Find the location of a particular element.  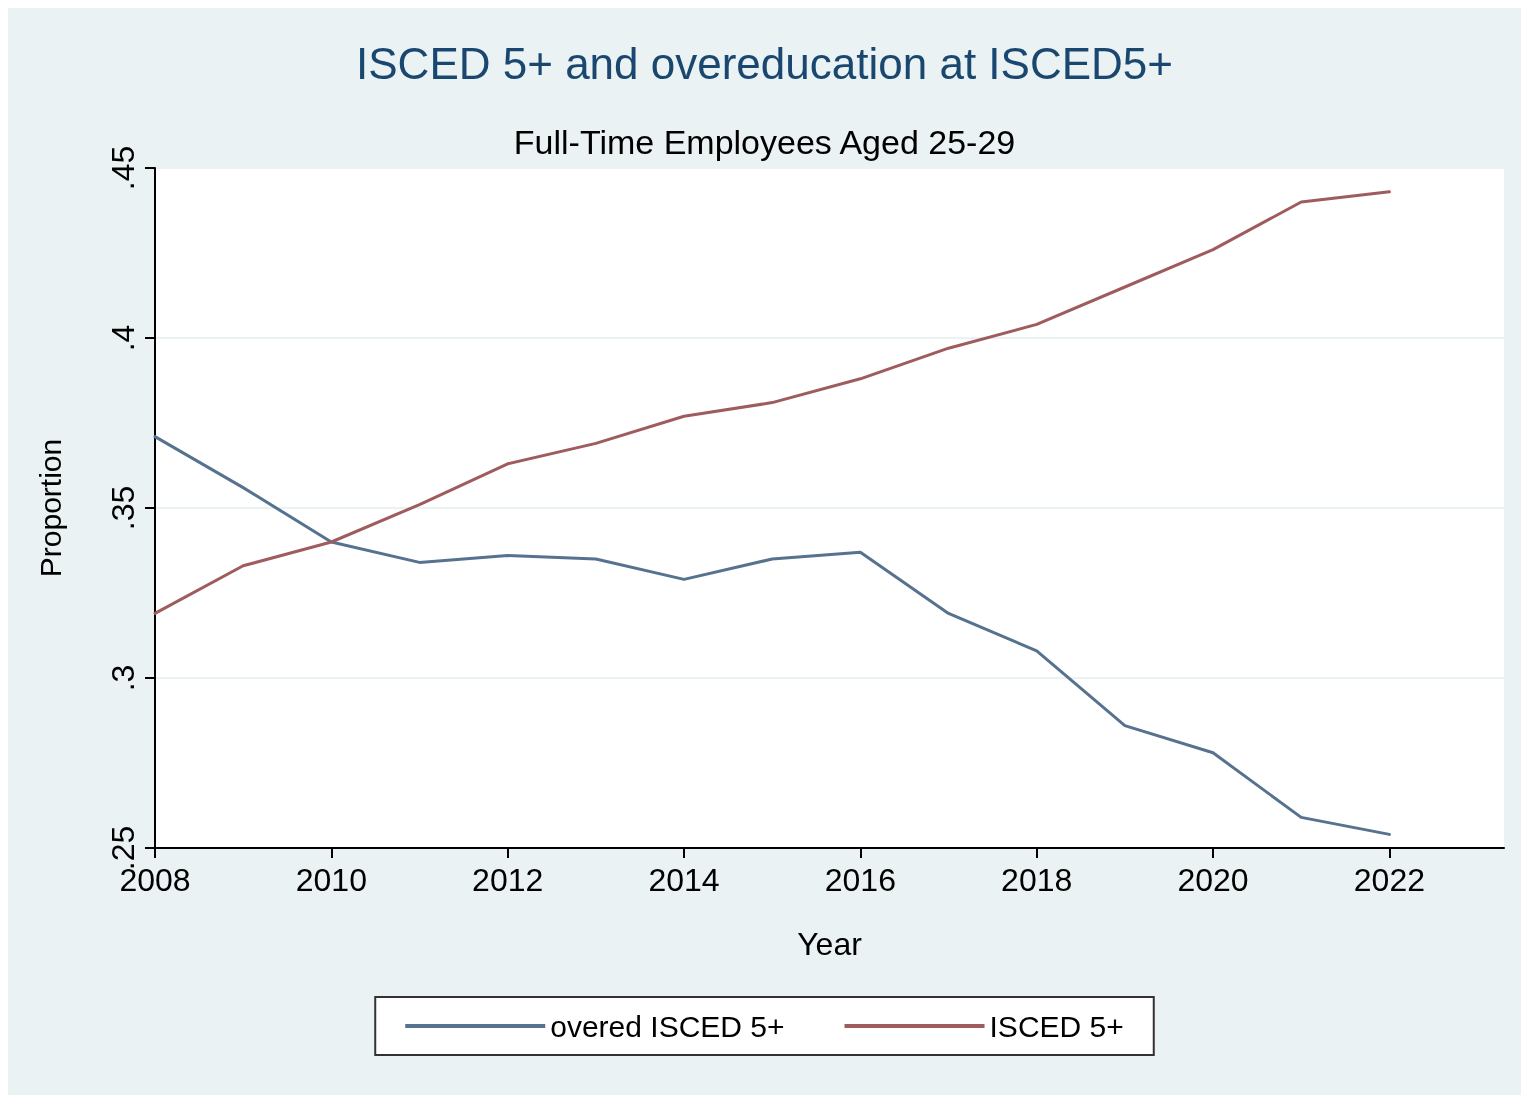

legend-label: ISCED 5+ is located at coordinates (1056, 1026).